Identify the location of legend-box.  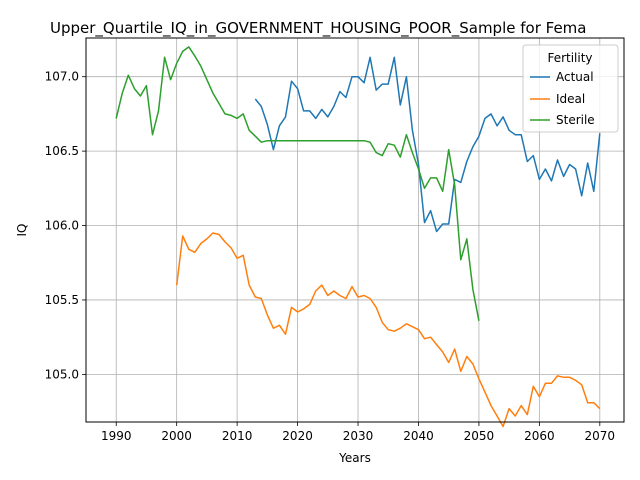
(570, 88).